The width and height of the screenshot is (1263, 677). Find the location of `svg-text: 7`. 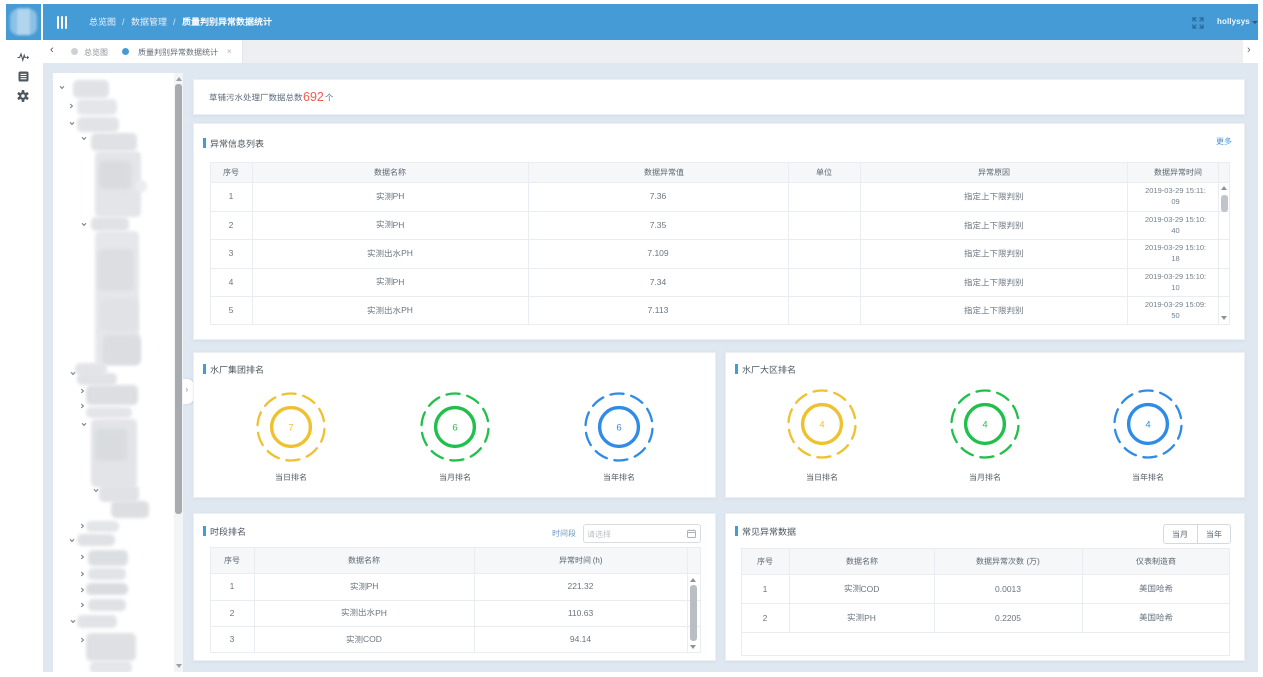

svg-text: 7 is located at coordinates (290, 427).